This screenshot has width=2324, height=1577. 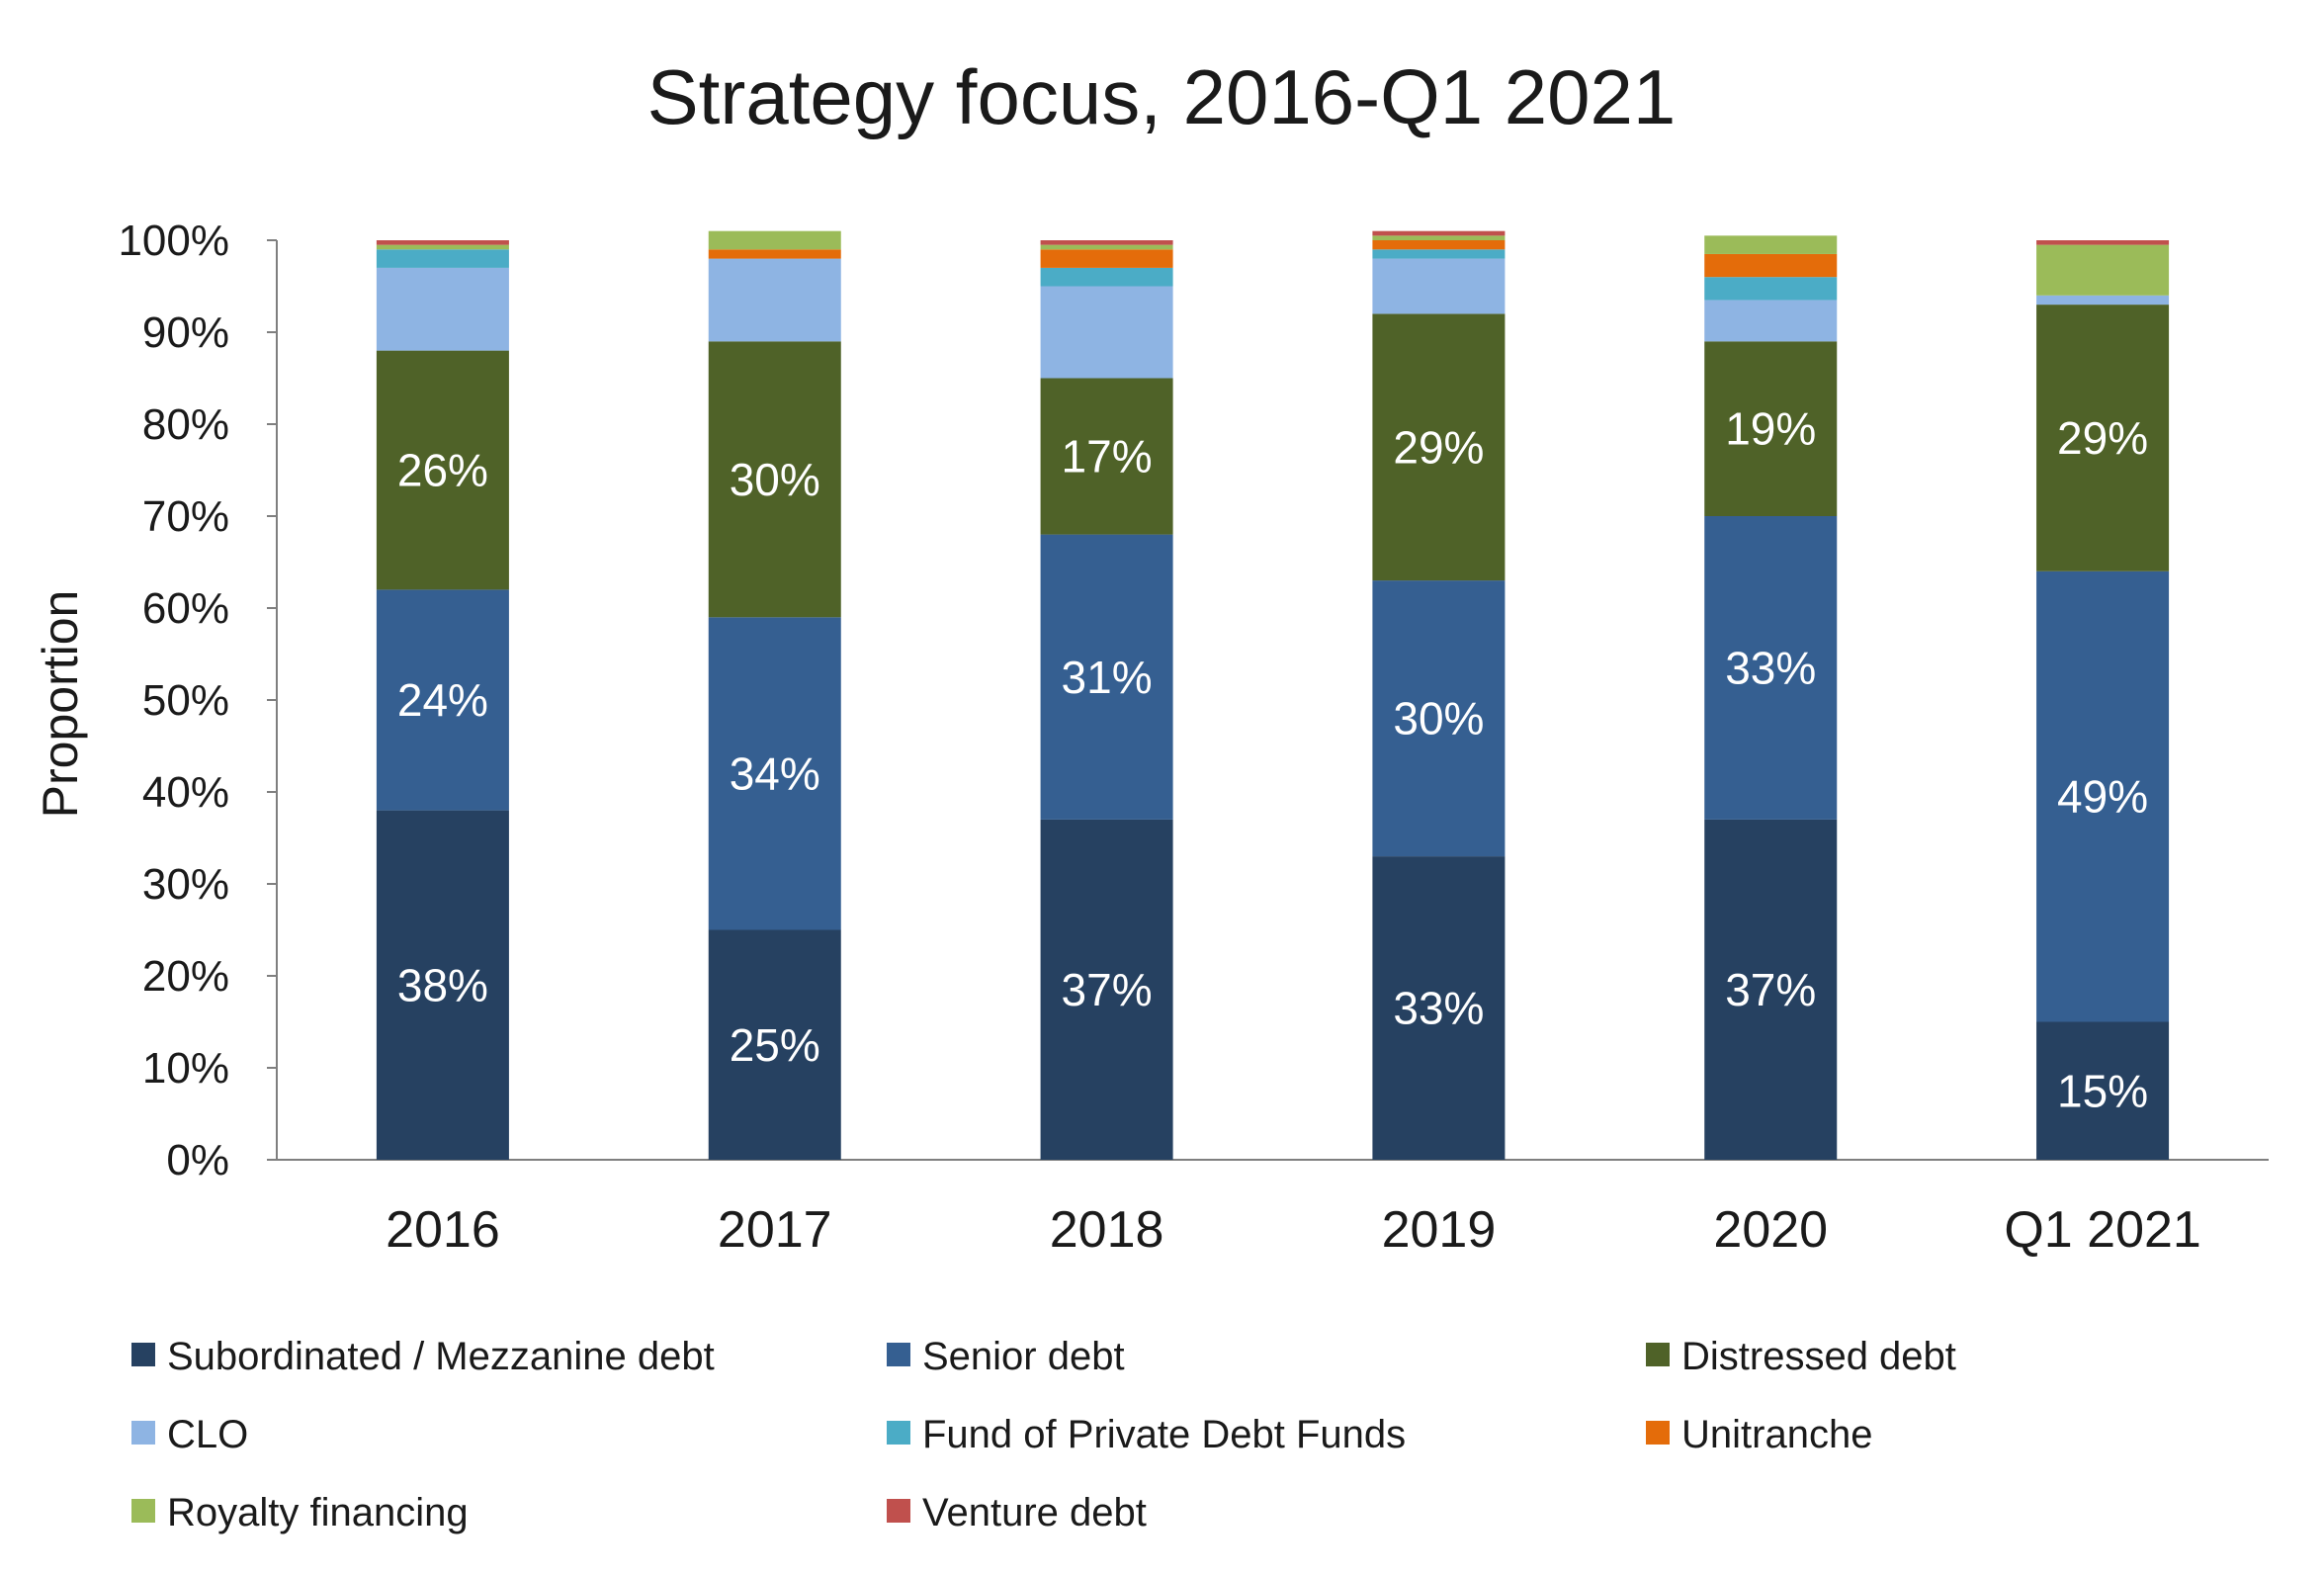 What do you see at coordinates (1770, 1230) in the screenshot?
I see `x-tick-label: 2020` at bounding box center [1770, 1230].